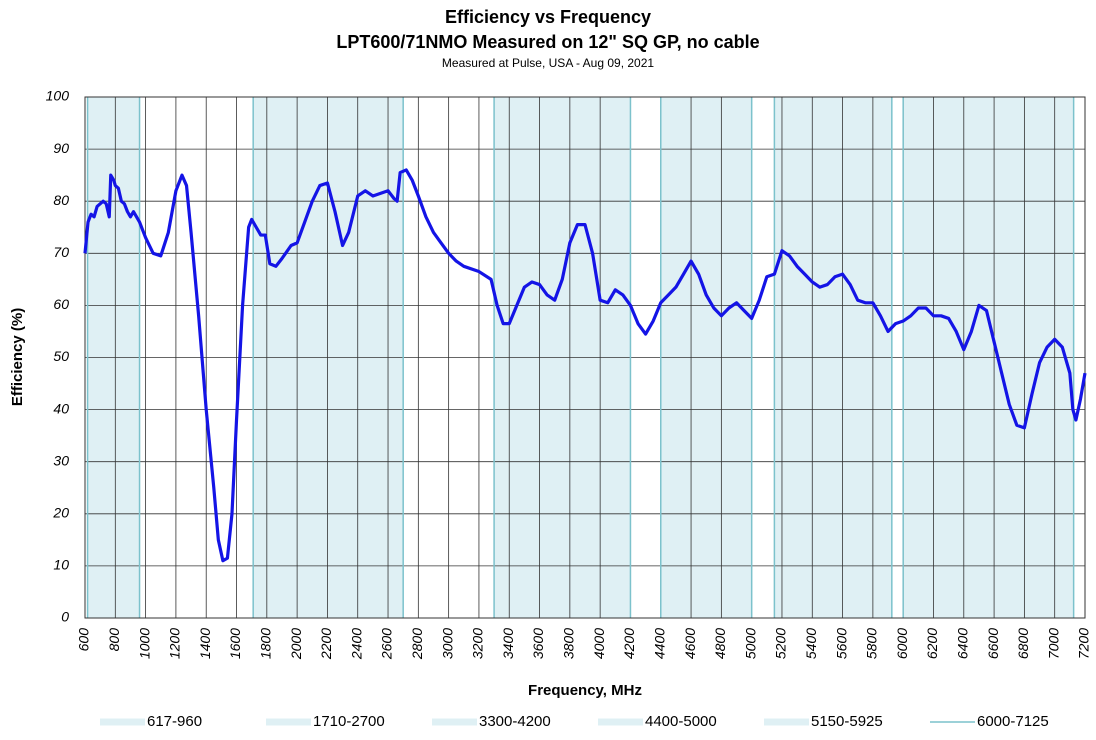 Image resolution: width=1096 pixels, height=740 pixels. I want to click on x-tick-label: 800, so click(114, 640).